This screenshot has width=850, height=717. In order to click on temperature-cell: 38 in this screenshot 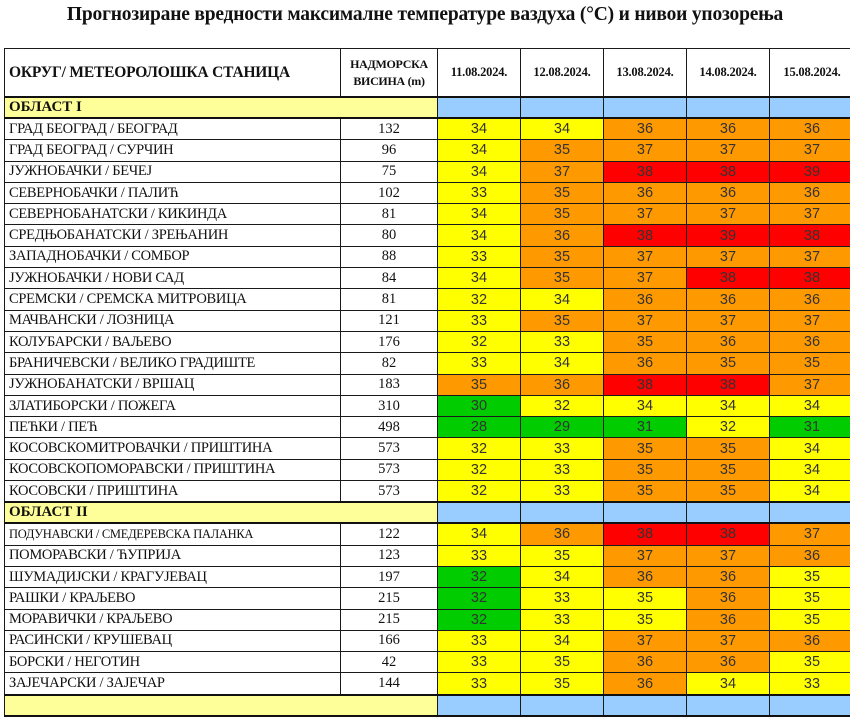, I will do `click(645, 384)`.